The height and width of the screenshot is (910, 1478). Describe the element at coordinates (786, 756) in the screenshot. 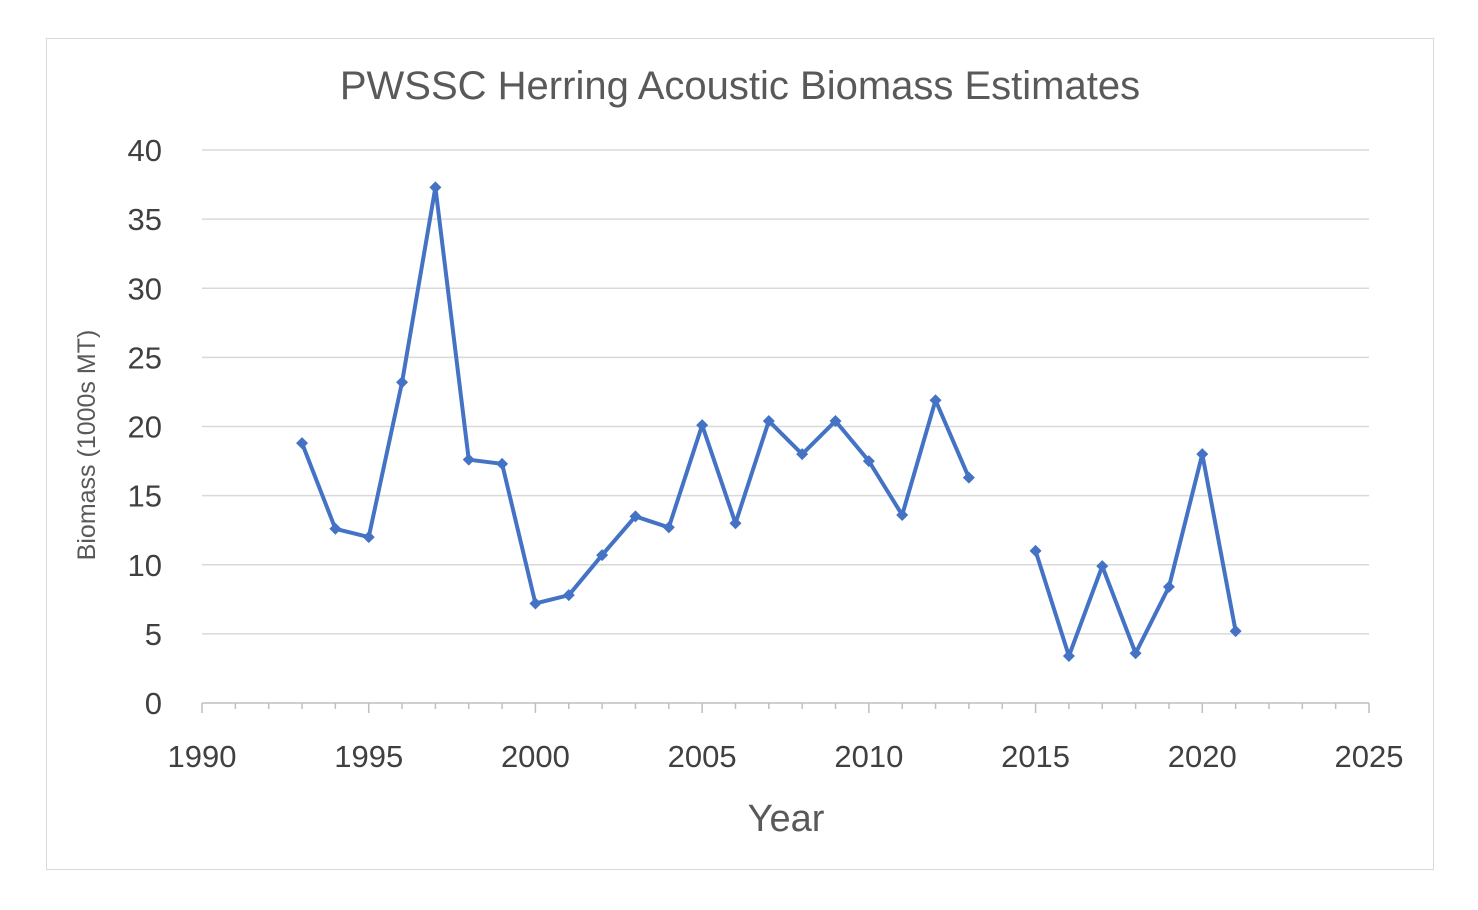

I see `x-tick-labels: 1990 1995 2000 2005 2010 2015 2020 2025` at that location.